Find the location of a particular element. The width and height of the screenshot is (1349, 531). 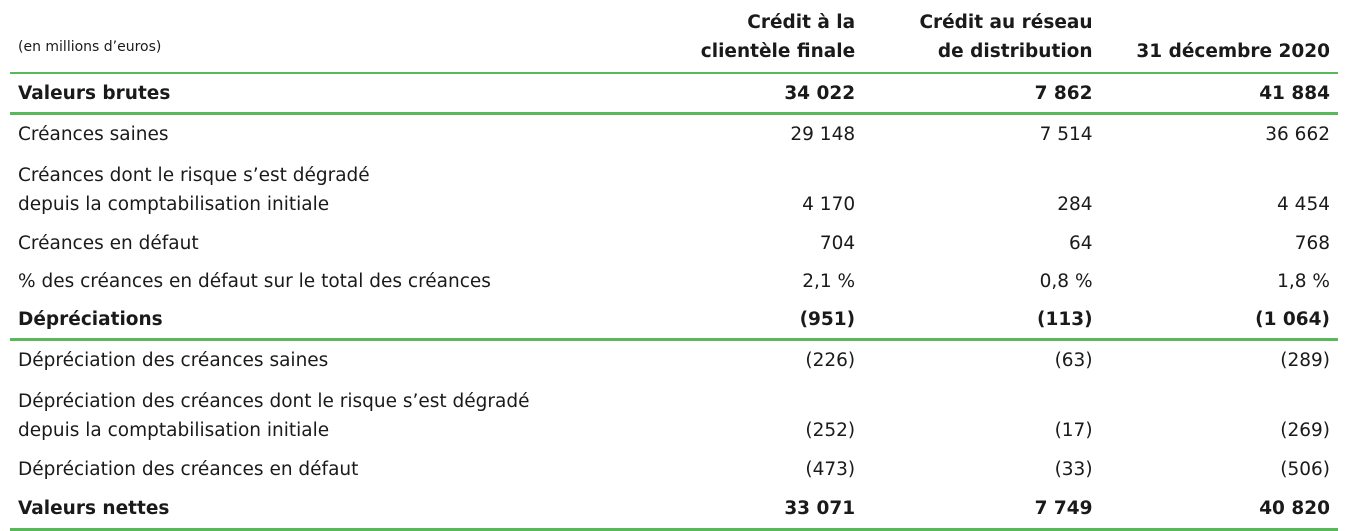

row-label-line: Dépréciation des créances en défaut is located at coordinates (188, 469).